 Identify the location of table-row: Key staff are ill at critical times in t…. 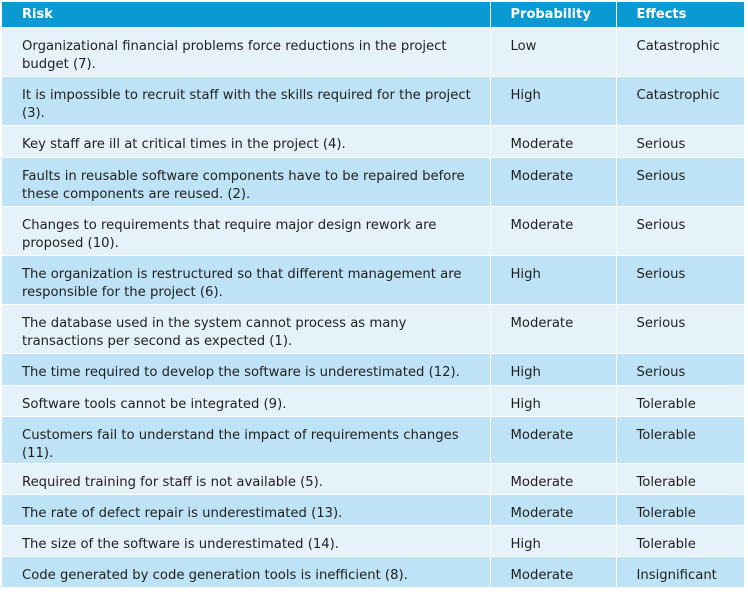
(373, 141).